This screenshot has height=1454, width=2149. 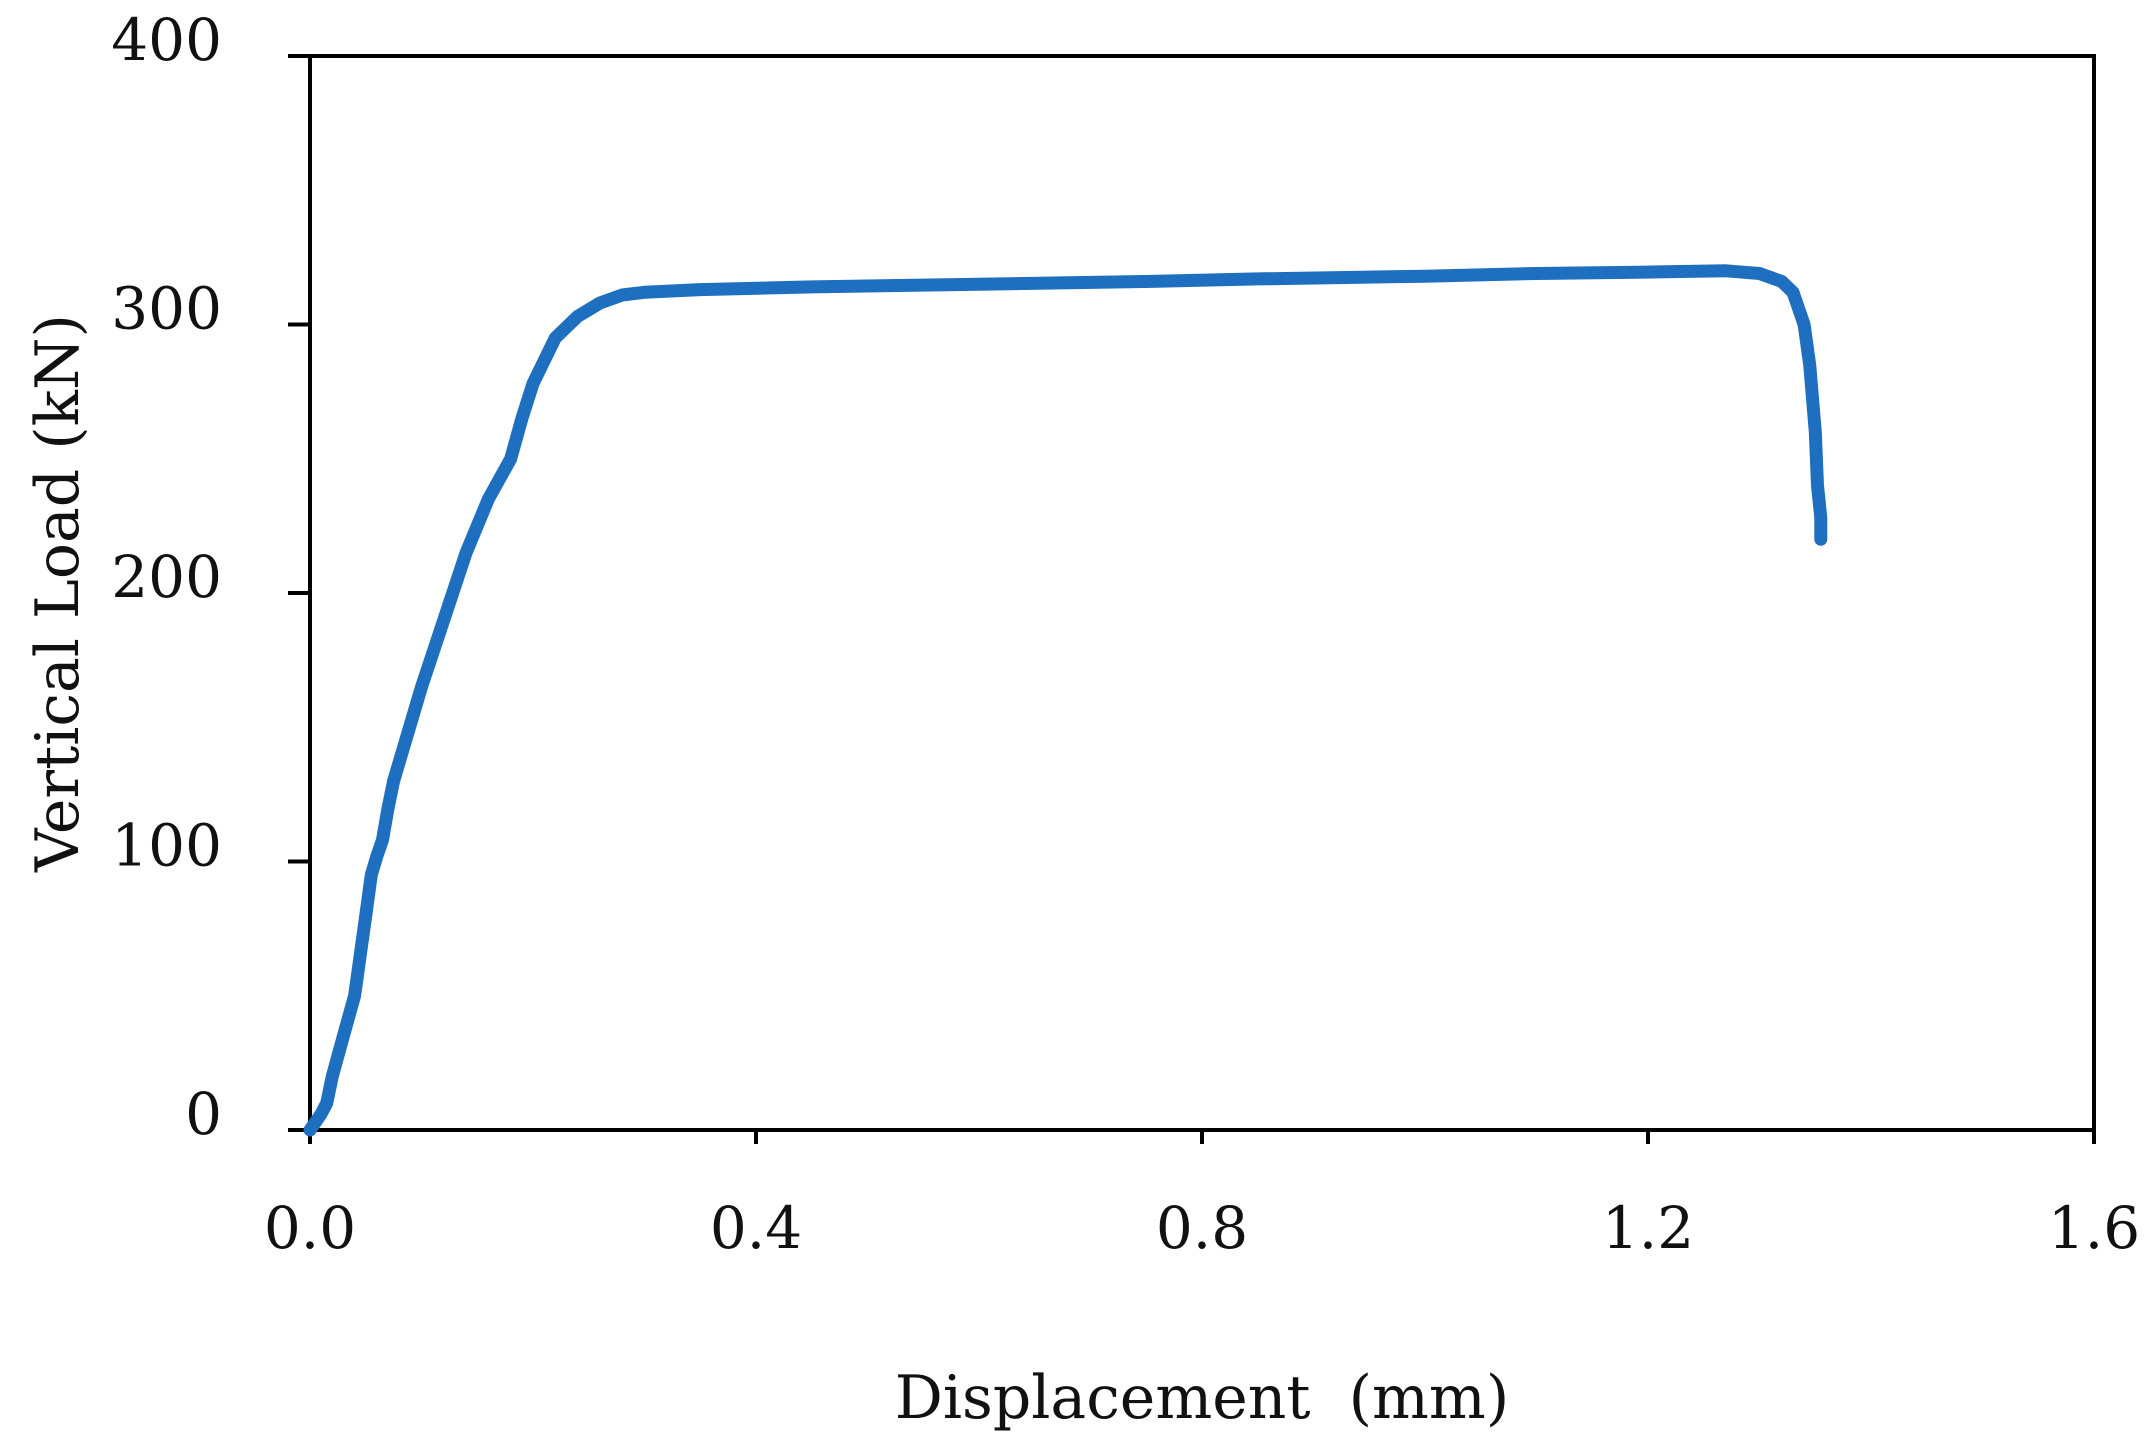 What do you see at coordinates (1202, 1228) in the screenshot?
I see `x-tick-label: 0.8` at bounding box center [1202, 1228].